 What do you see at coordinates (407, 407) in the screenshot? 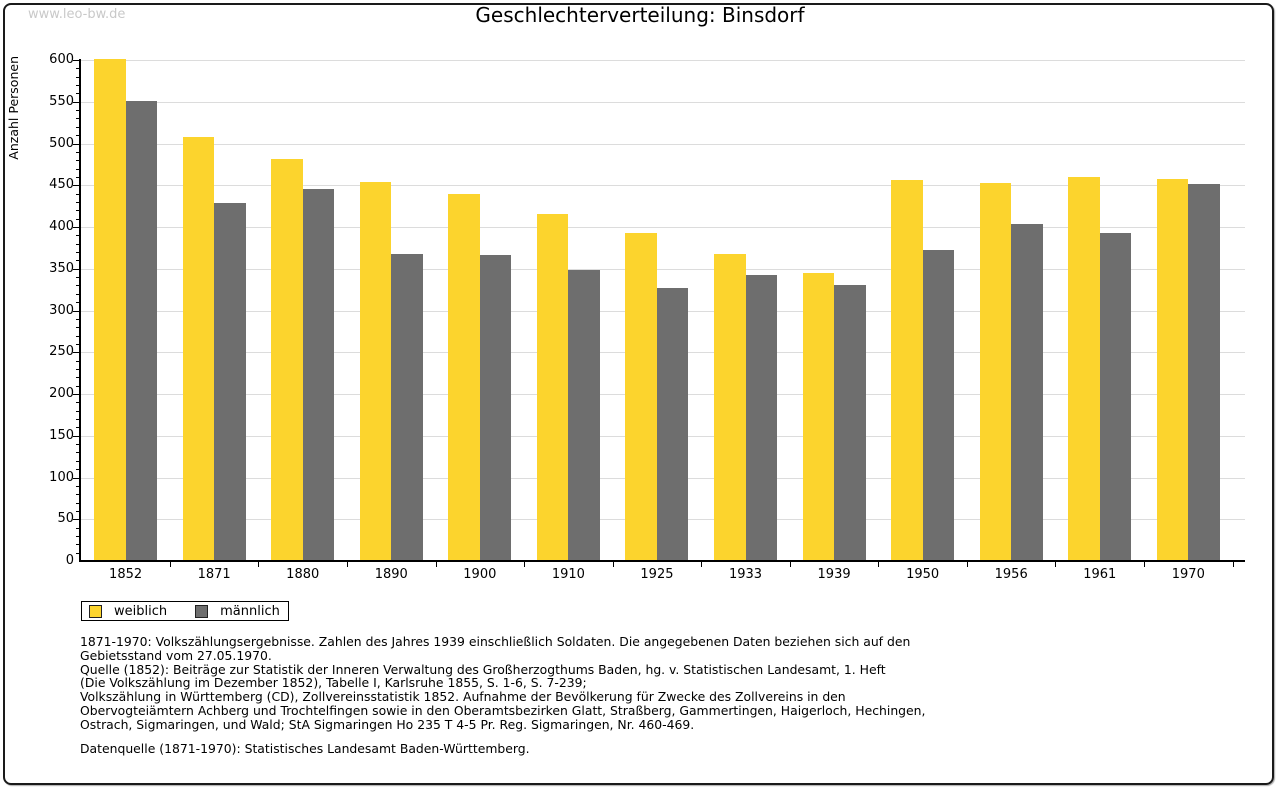
I see `bar-männlich-1890` at bounding box center [407, 407].